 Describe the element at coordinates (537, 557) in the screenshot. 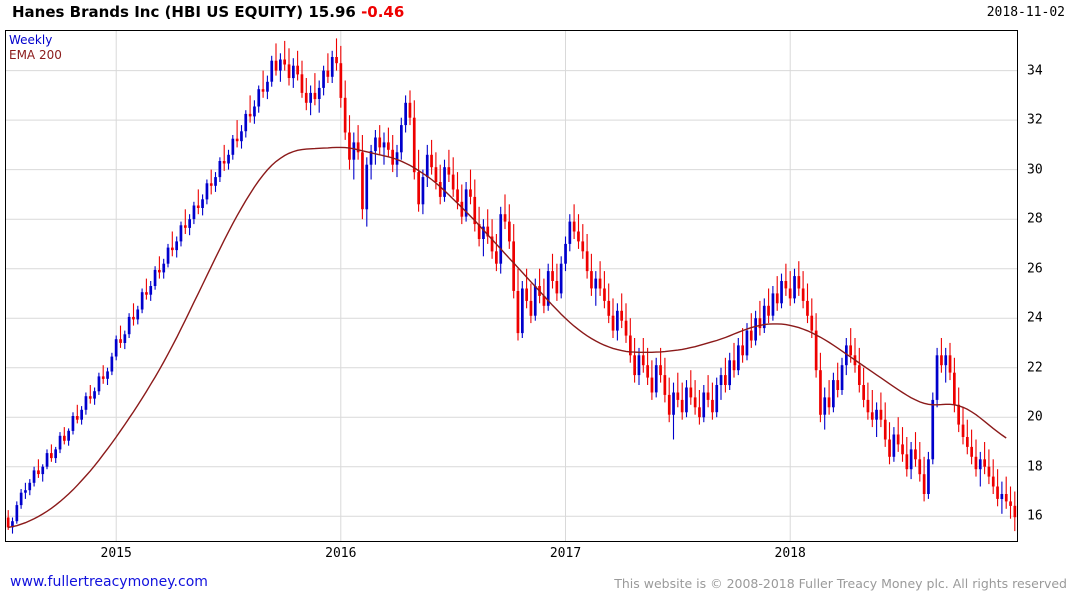

I see `x-axis: 2015 2016 2017 2018` at that location.